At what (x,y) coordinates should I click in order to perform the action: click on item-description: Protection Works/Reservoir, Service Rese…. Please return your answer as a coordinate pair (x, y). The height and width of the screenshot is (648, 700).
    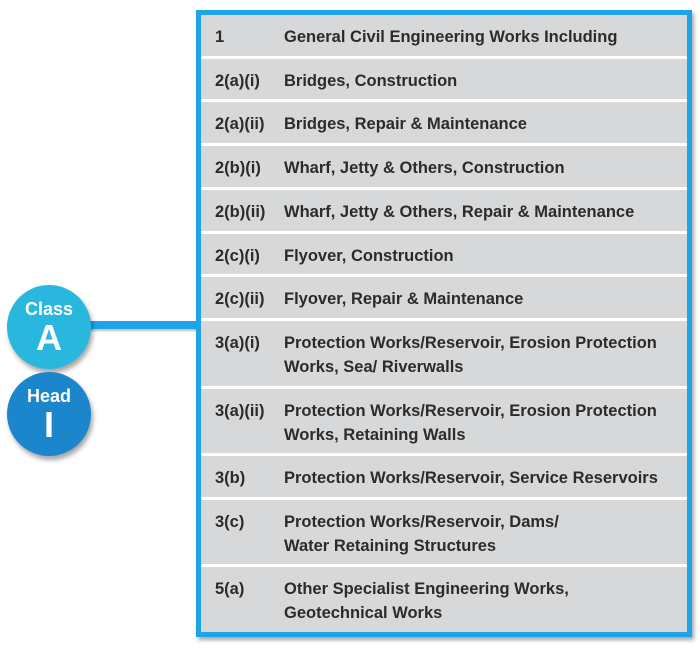
    Looking at the image, I should click on (471, 478).